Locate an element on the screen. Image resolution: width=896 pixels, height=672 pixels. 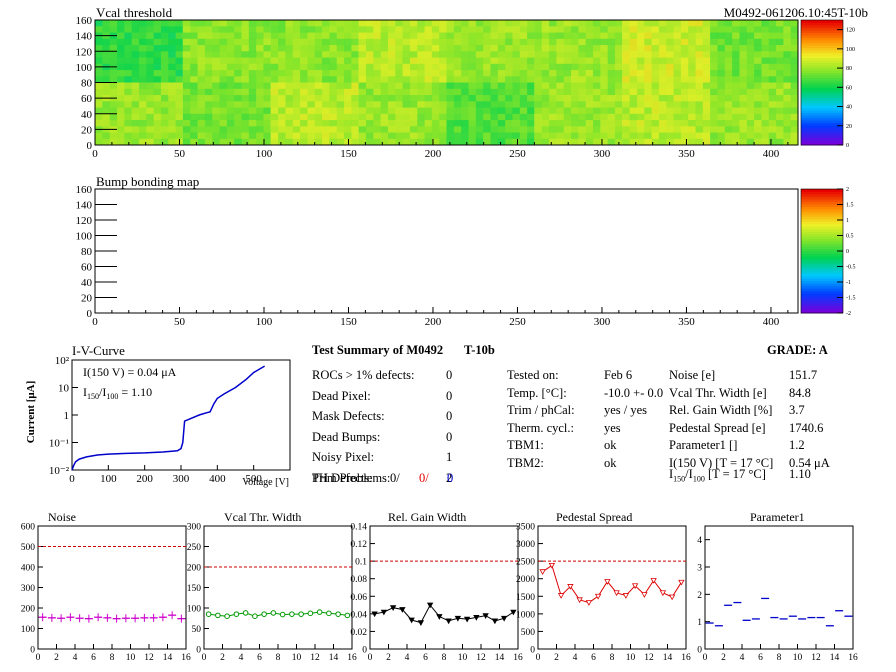
small-y-tick-label: 50 is located at coordinates (197, 630).